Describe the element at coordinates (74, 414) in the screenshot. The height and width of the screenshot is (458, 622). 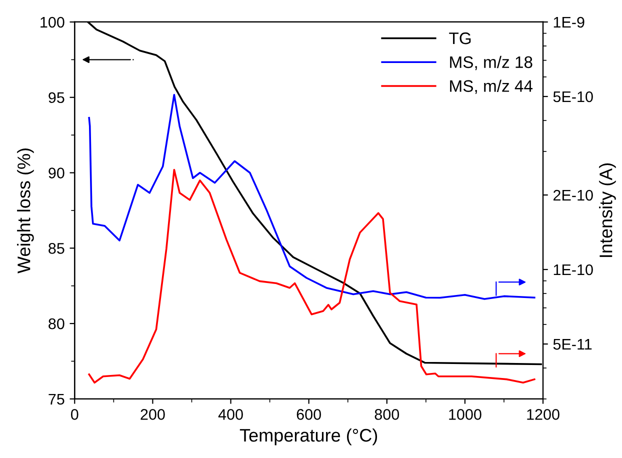
I see `x-tick-label: 0` at that location.